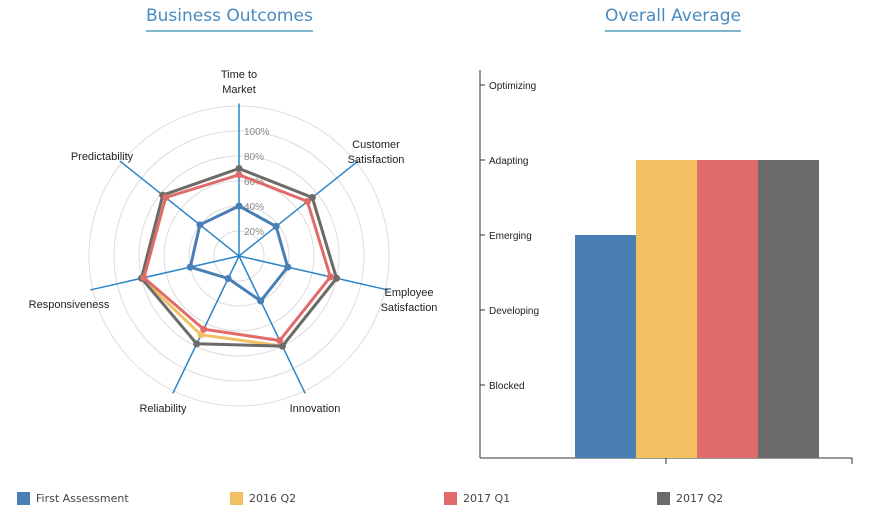 This screenshot has width=887, height=531. Describe the element at coordinates (508, 161) in the screenshot. I see `bar-y-tick-label: Adapting` at that location.